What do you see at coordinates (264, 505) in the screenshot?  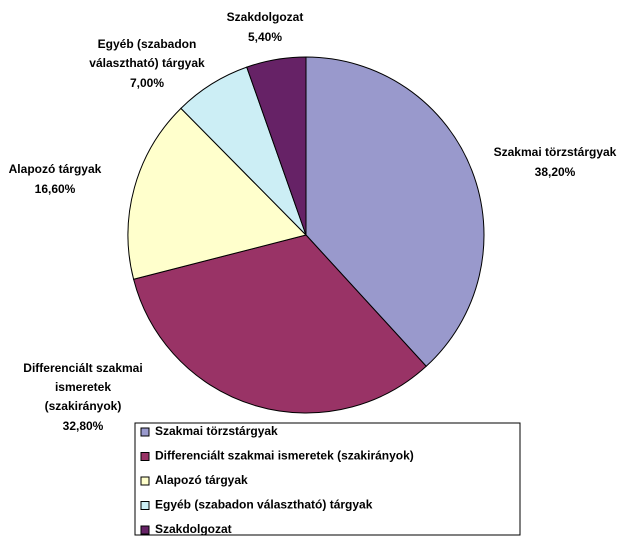 I see `legend-label: Egyéb (szabadon választható) tárgyak` at bounding box center [264, 505].